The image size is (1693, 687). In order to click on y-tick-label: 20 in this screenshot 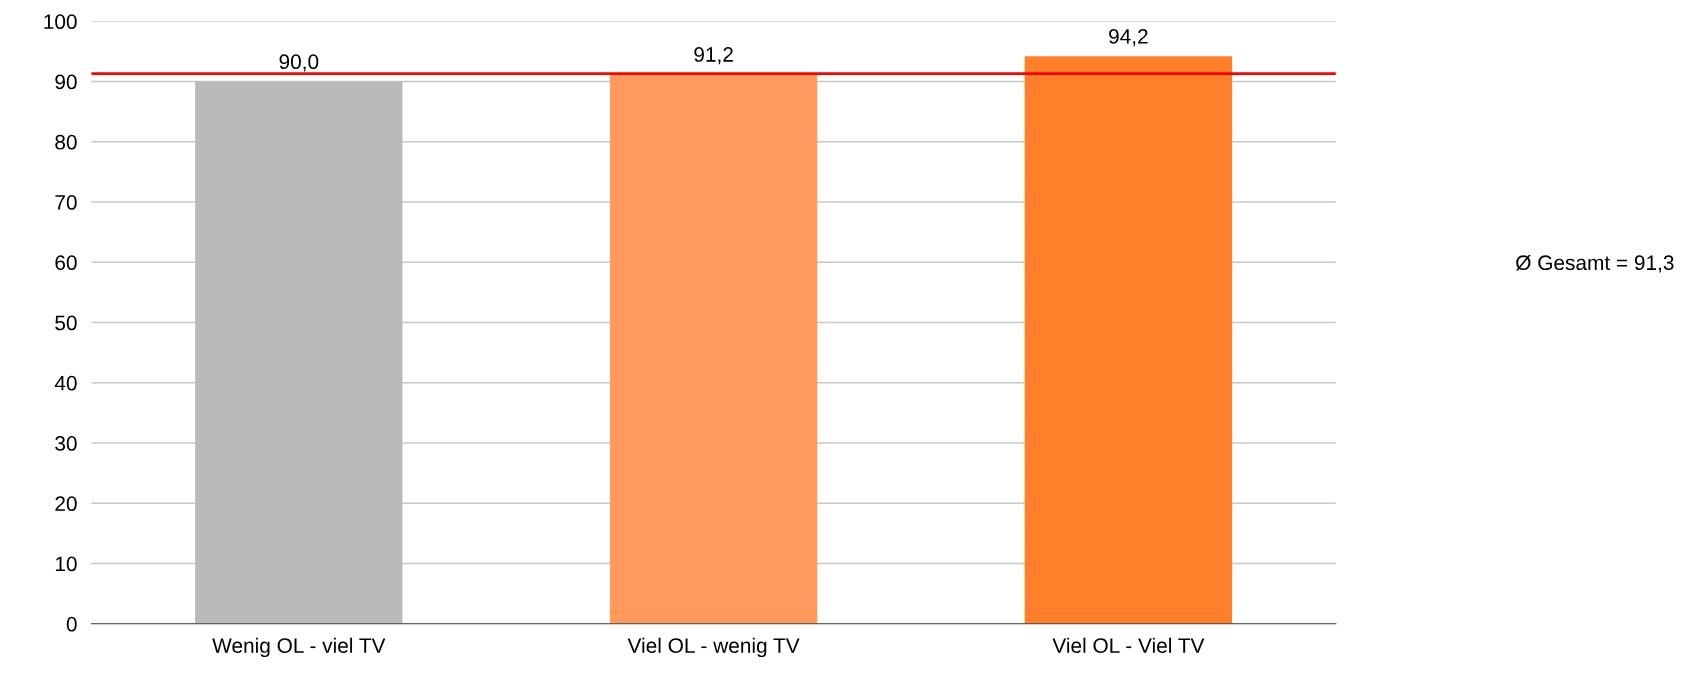, I will do `click(66, 504)`.